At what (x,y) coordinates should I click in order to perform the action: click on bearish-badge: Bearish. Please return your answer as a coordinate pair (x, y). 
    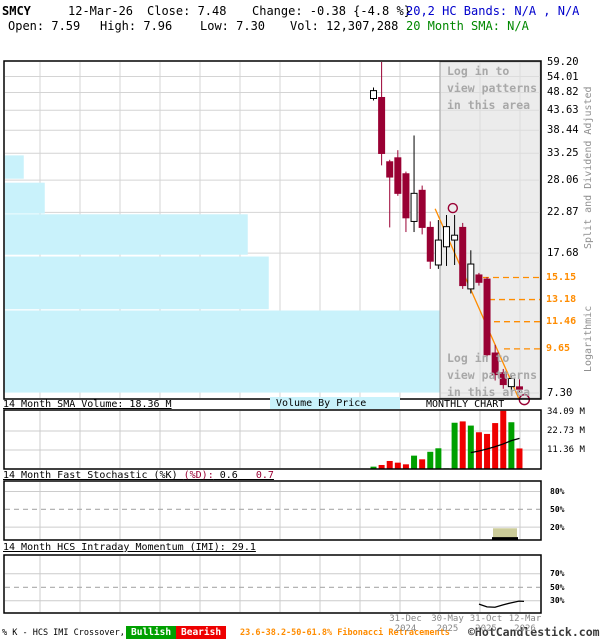
    Looking at the image, I should click on (201, 632).